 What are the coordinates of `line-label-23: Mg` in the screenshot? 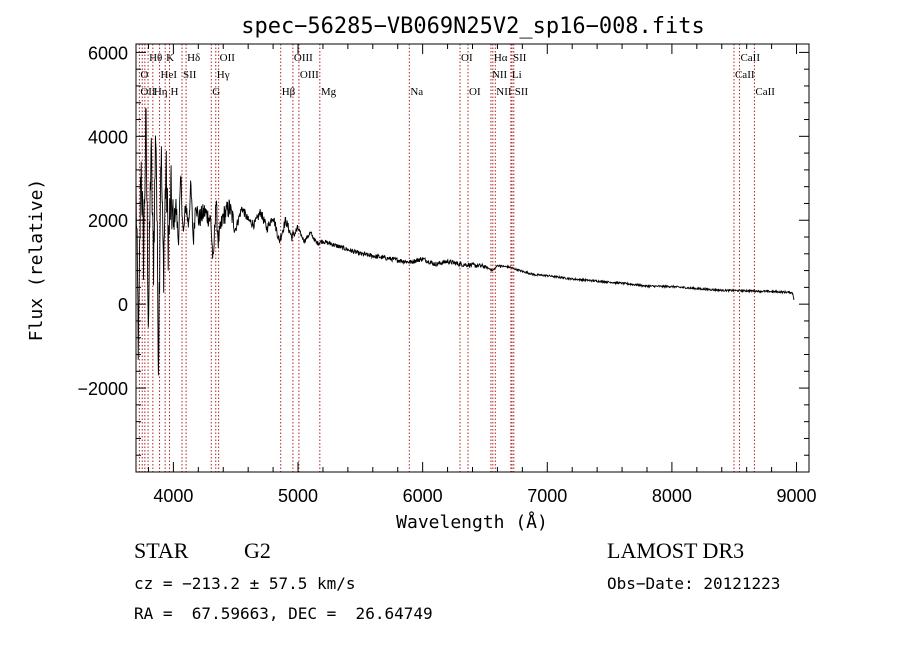 It's located at (329, 92).